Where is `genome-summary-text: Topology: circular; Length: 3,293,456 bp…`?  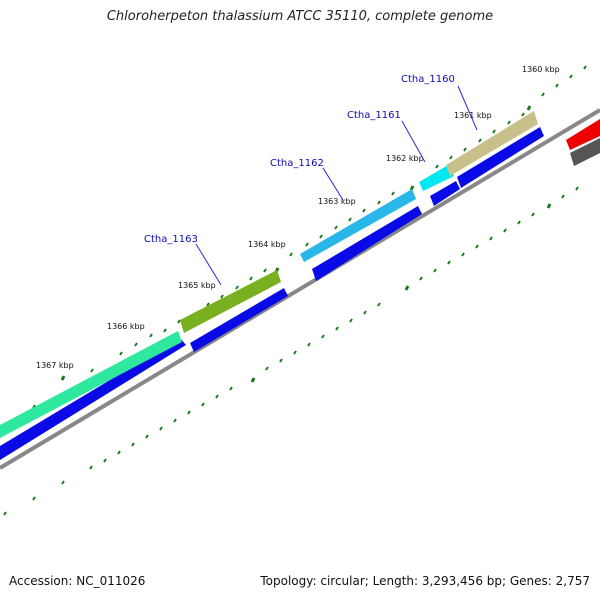 genome-summary-text: Topology: circular; Length: 3,293,456 bp… is located at coordinates (425, 581).